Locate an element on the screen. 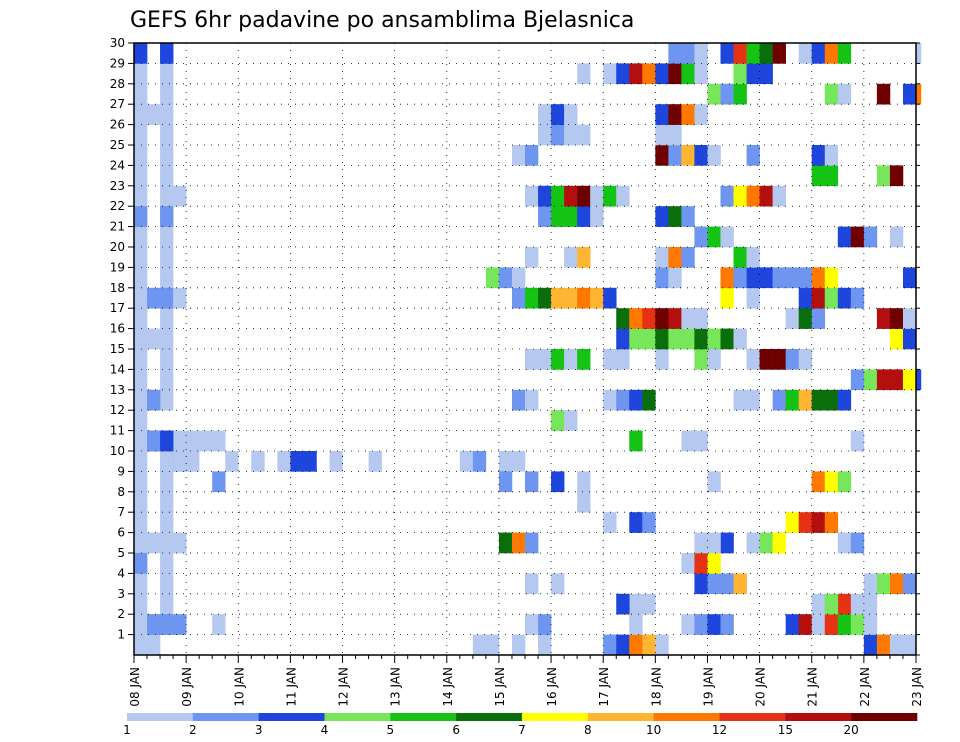  colorbar-label: 4 is located at coordinates (325, 730).